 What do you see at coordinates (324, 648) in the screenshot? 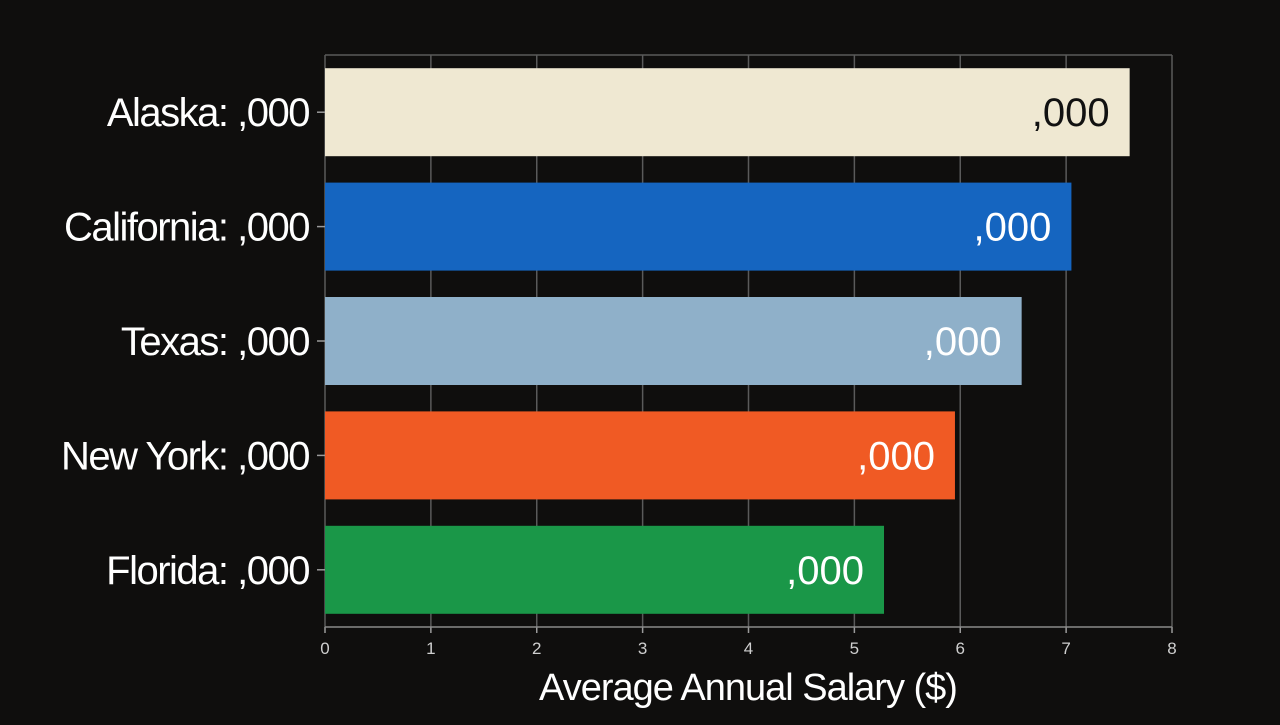
I see `x-tick-label: 0` at bounding box center [324, 648].